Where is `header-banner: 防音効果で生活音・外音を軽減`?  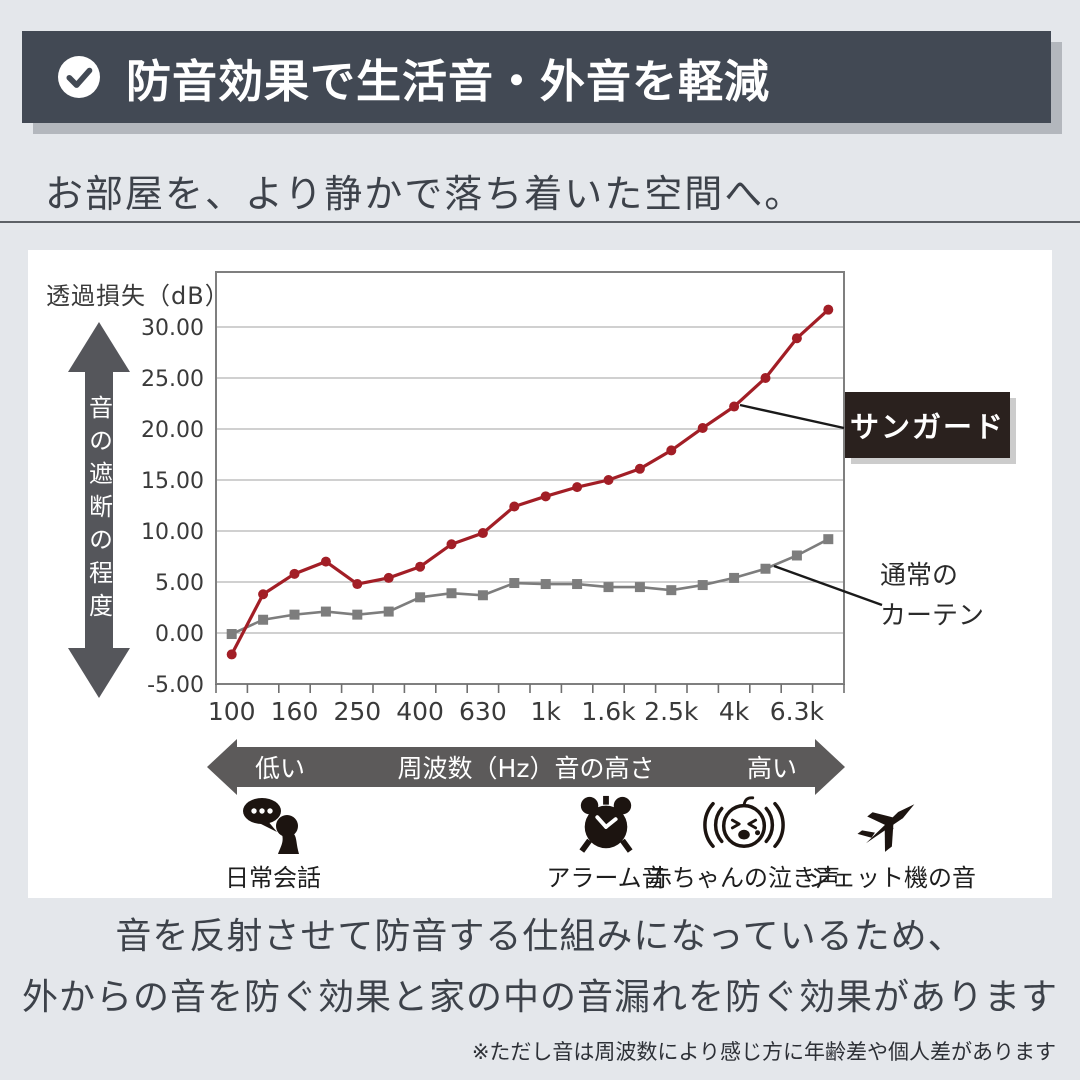 header-banner: 防音効果で生活音・外音を軽減 is located at coordinates (536, 77).